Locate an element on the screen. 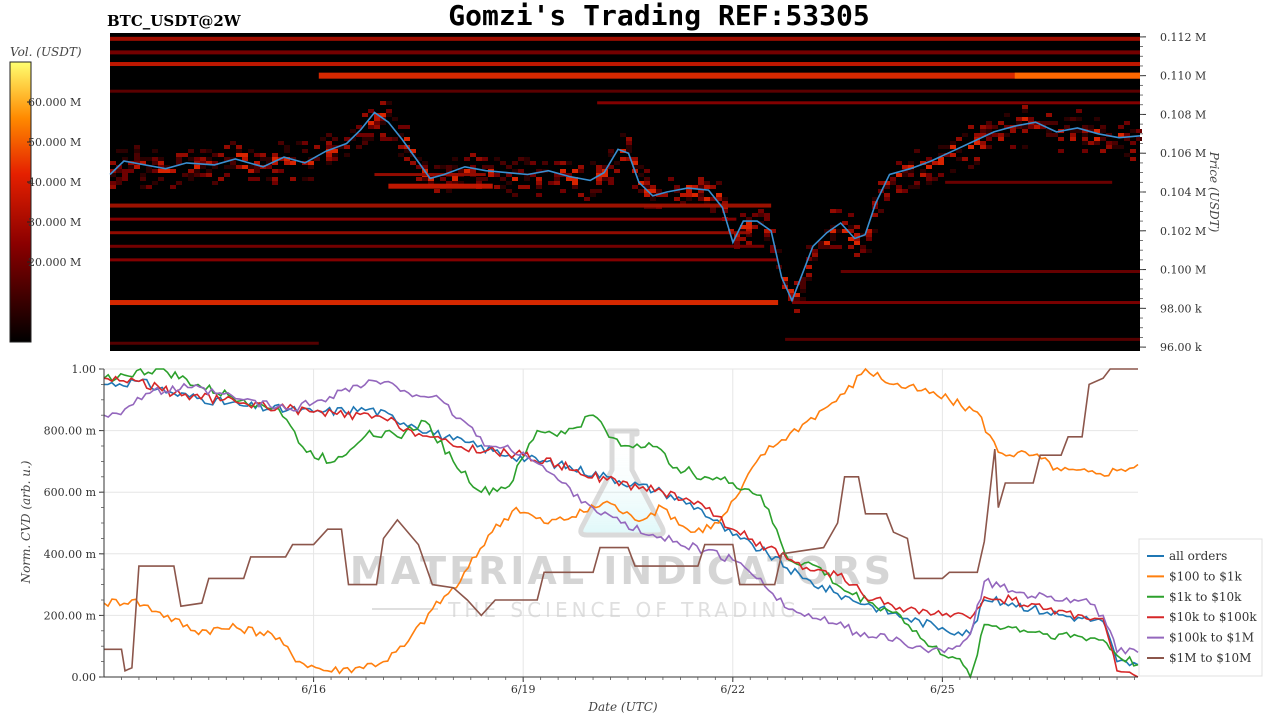  colorbar-tick-label: 50.000 M is located at coordinates (54, 142).